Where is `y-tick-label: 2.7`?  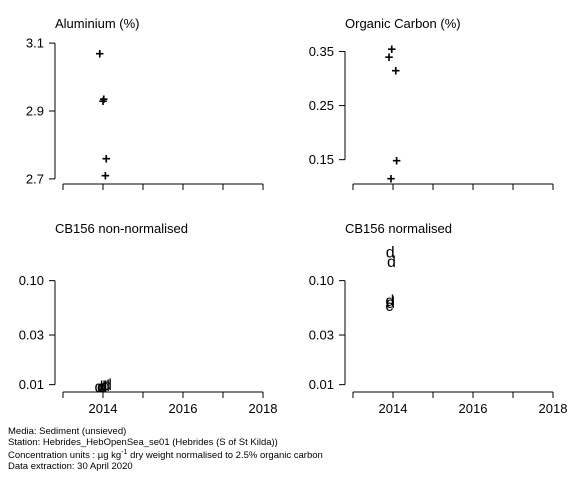
y-tick-label: 2.7 is located at coordinates (35, 178).